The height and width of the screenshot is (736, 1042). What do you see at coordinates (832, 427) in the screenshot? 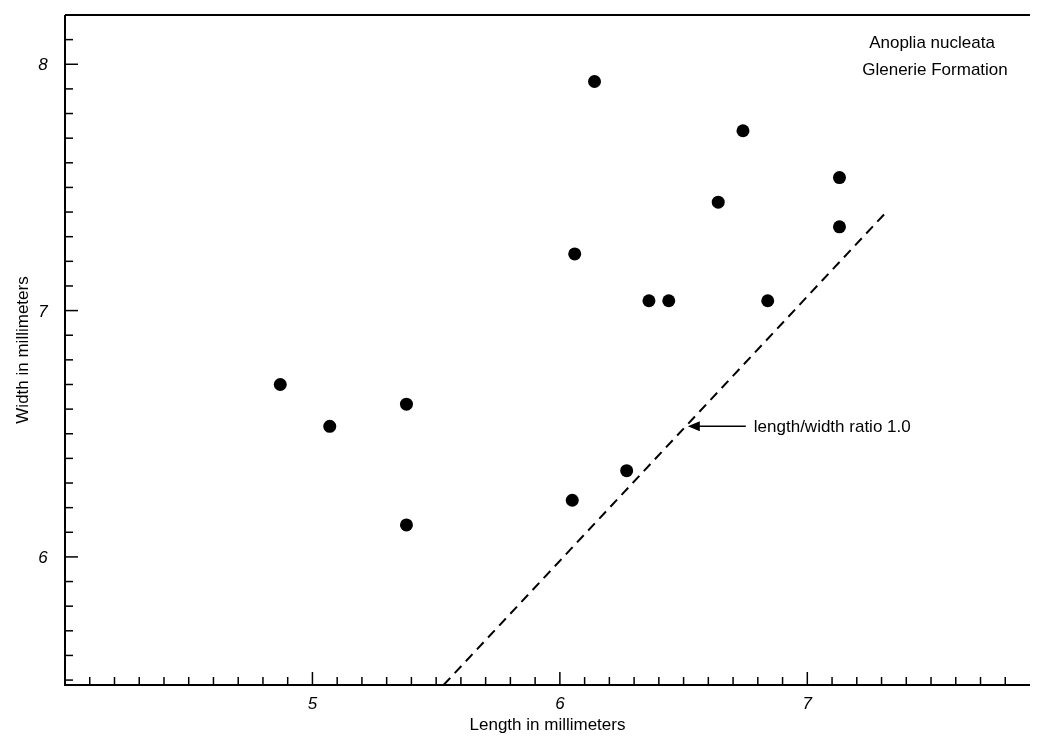
I see `annotation: length/width ratio 1.0` at bounding box center [832, 427].